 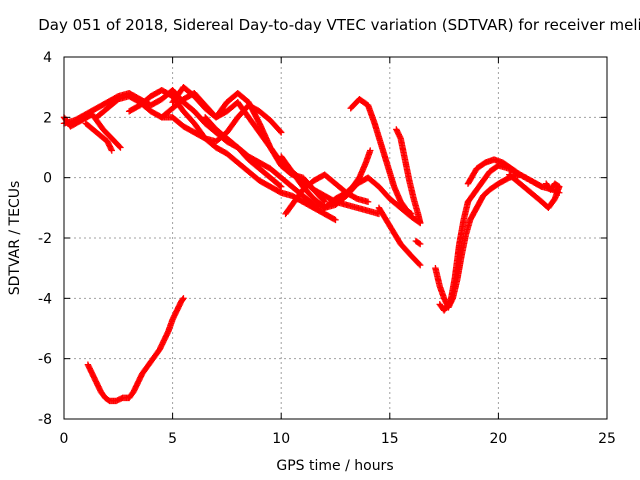 What do you see at coordinates (47, 58) in the screenshot?
I see `y-tick-label: 4` at bounding box center [47, 58].